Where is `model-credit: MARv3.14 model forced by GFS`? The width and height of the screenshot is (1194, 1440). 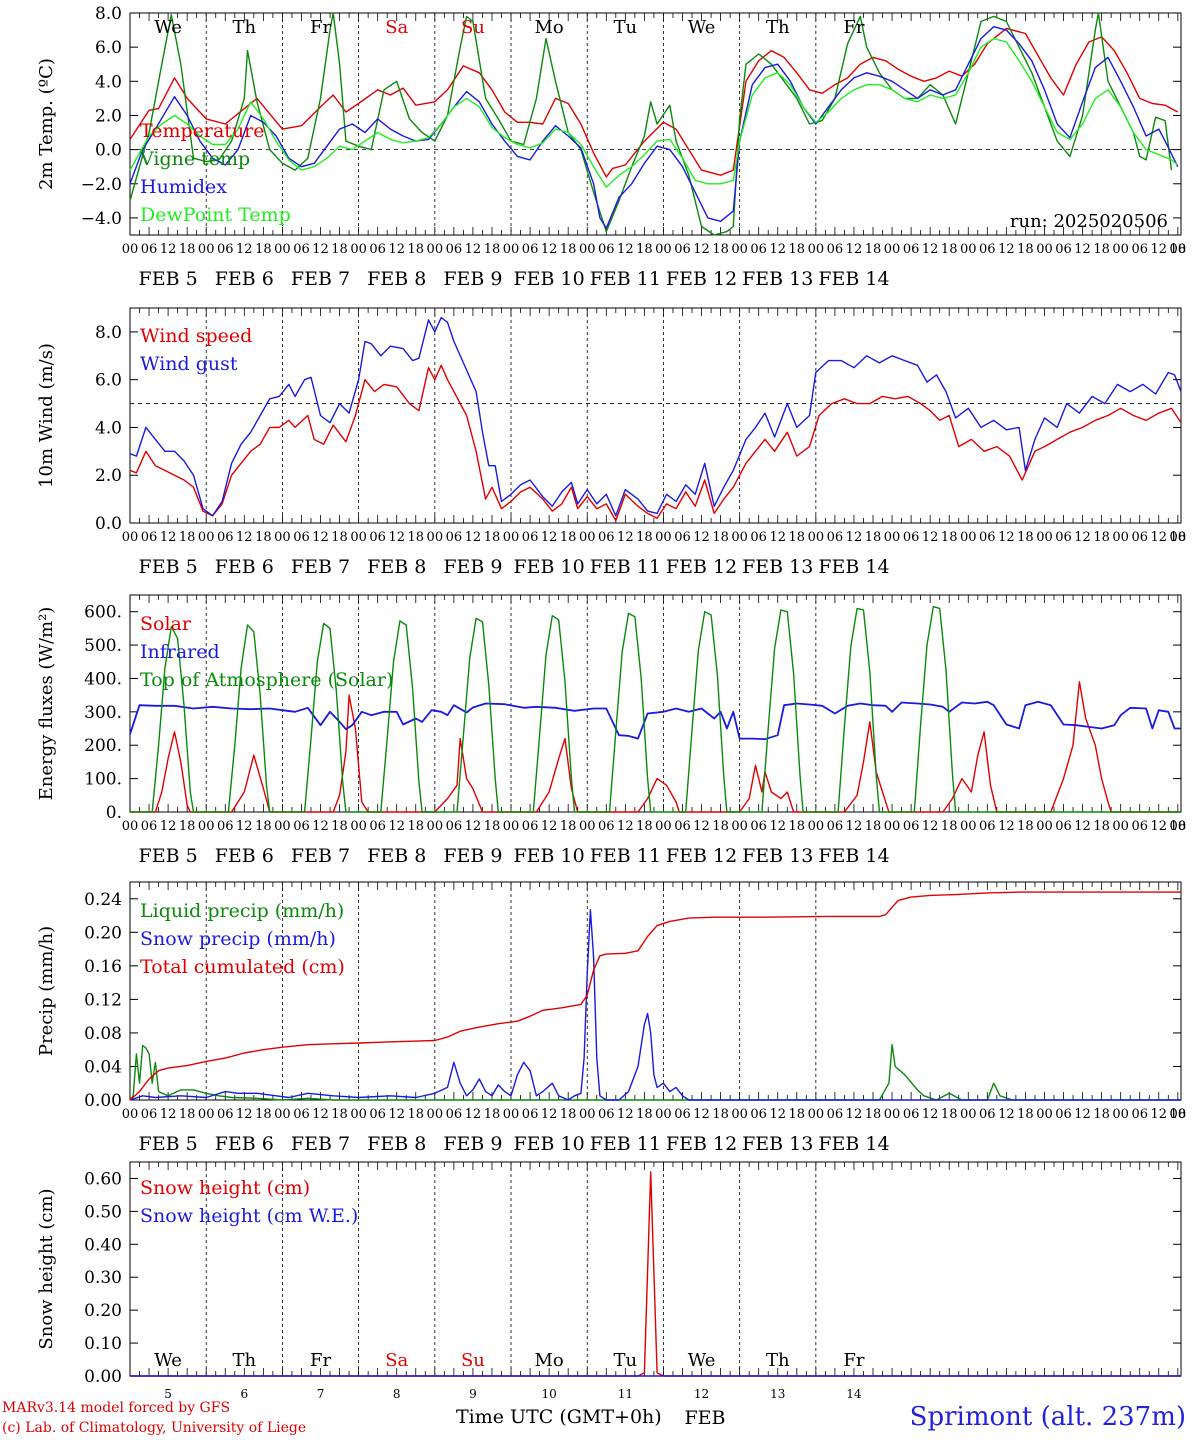 model-credit: MARv3.14 model forced by GFS is located at coordinates (116, 1408).